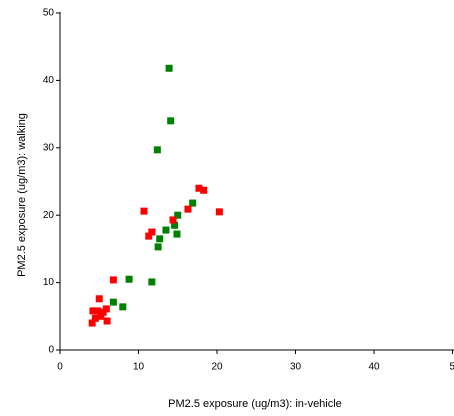  What do you see at coordinates (452, 367) in the screenshot?
I see `x-tick-label: 50` at bounding box center [452, 367].